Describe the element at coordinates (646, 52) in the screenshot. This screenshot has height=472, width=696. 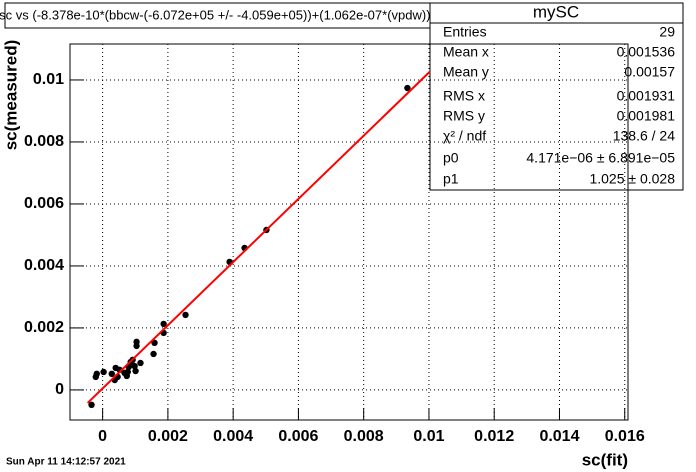
I see `stats-value: 0.001536` at that location.